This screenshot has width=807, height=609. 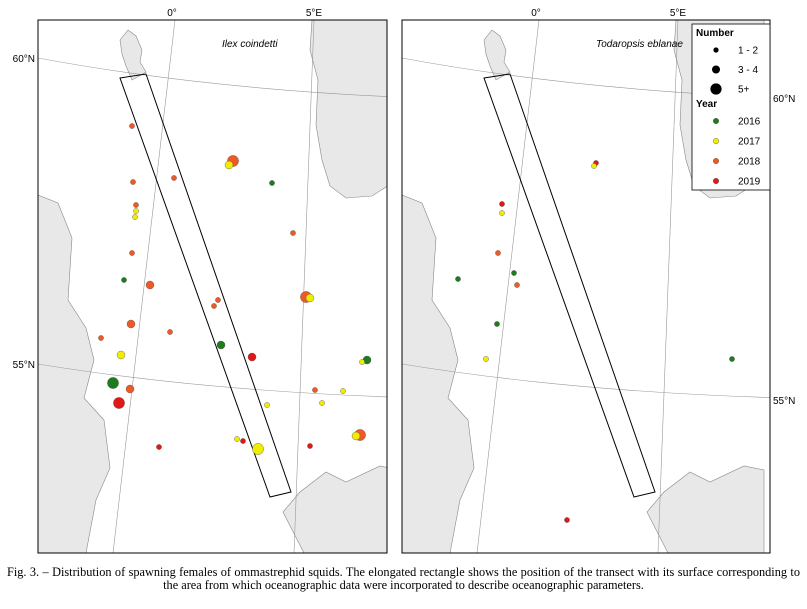 What do you see at coordinates (706, 104) in the screenshot?
I see `legend-title: Year` at bounding box center [706, 104].